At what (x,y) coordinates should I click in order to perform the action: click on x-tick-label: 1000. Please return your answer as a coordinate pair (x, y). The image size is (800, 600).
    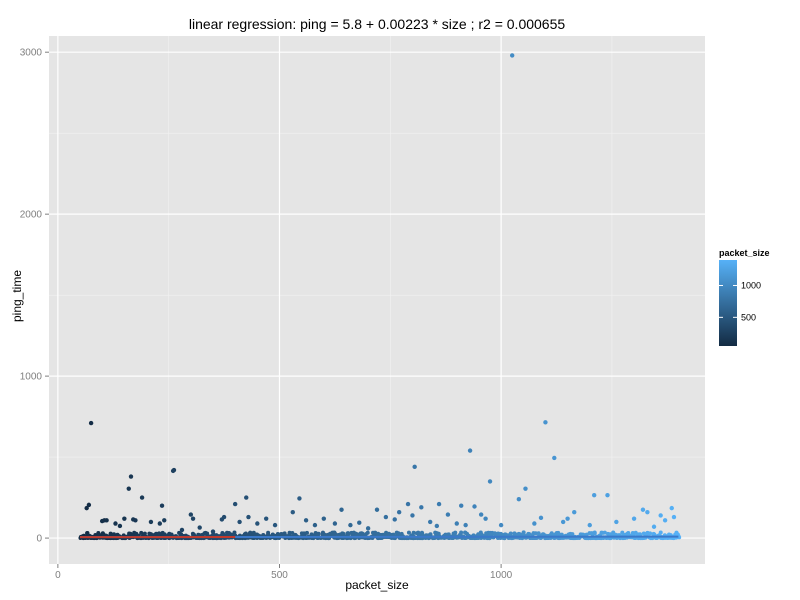
    Looking at the image, I should click on (501, 575).